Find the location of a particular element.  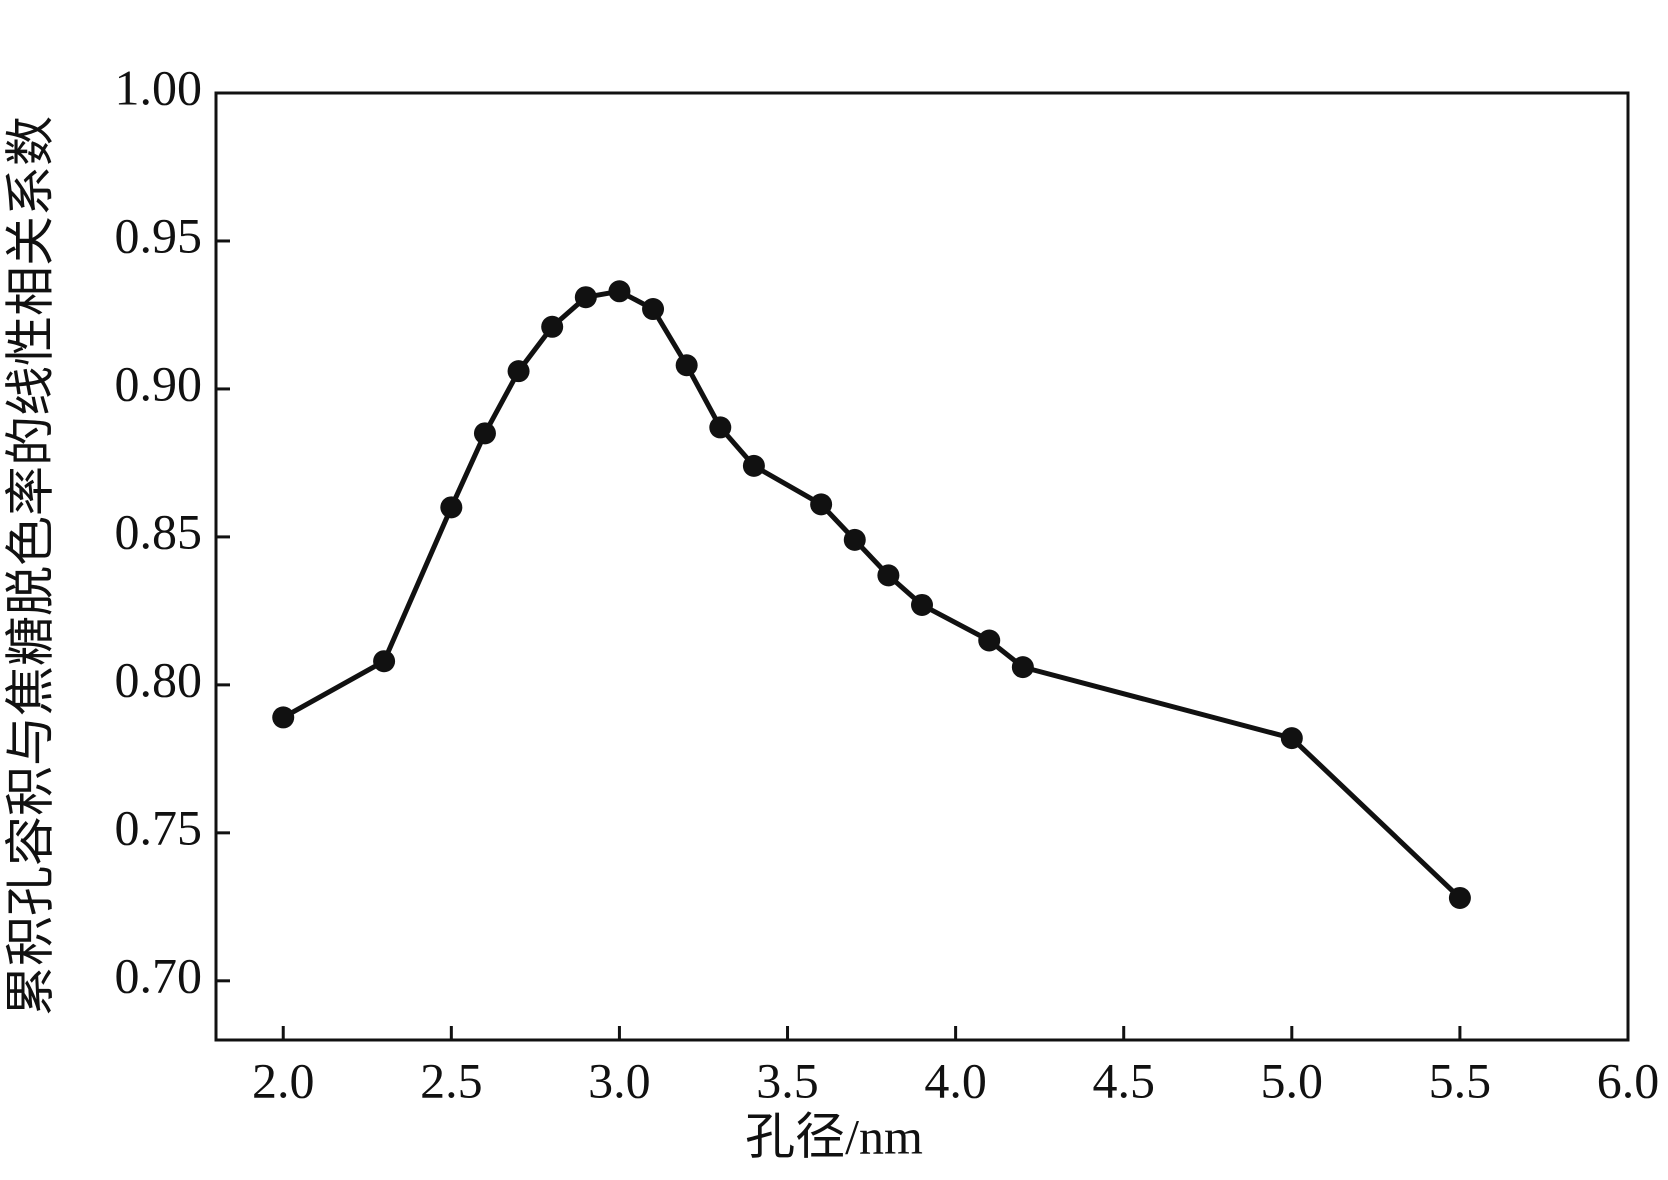

y-axis-label: 累积孔容积与焦糖脱色率的线性相关系数 is located at coordinates (30, 566).